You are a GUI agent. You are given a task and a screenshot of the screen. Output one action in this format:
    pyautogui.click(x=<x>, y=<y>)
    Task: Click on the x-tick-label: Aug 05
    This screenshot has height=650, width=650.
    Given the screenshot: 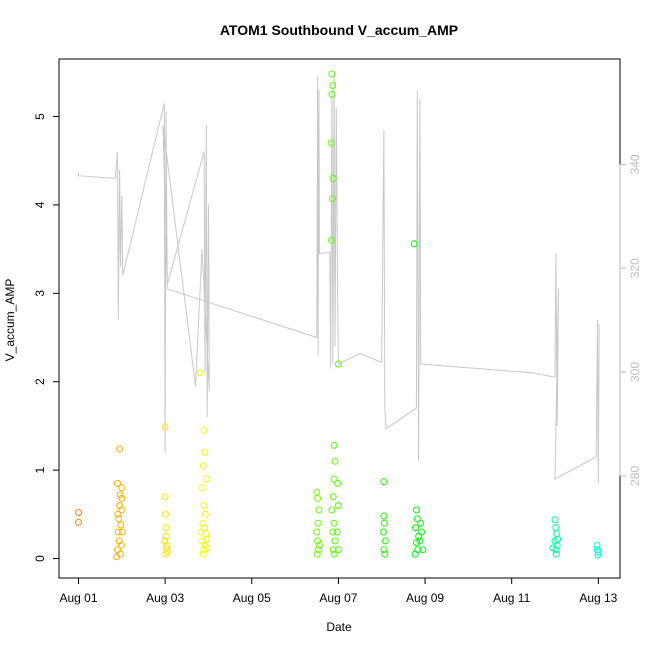 What is the action you would take?
    pyautogui.click(x=252, y=598)
    